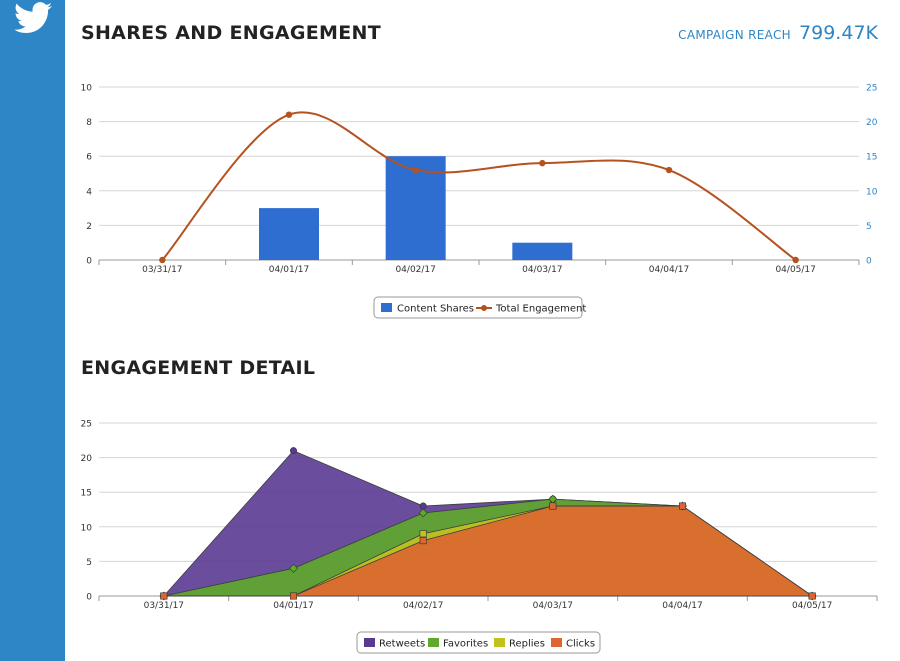 This screenshot has height=661, width=900. What do you see at coordinates (89, 563) in the screenshot?
I see `y-tick-label: 5` at bounding box center [89, 563].